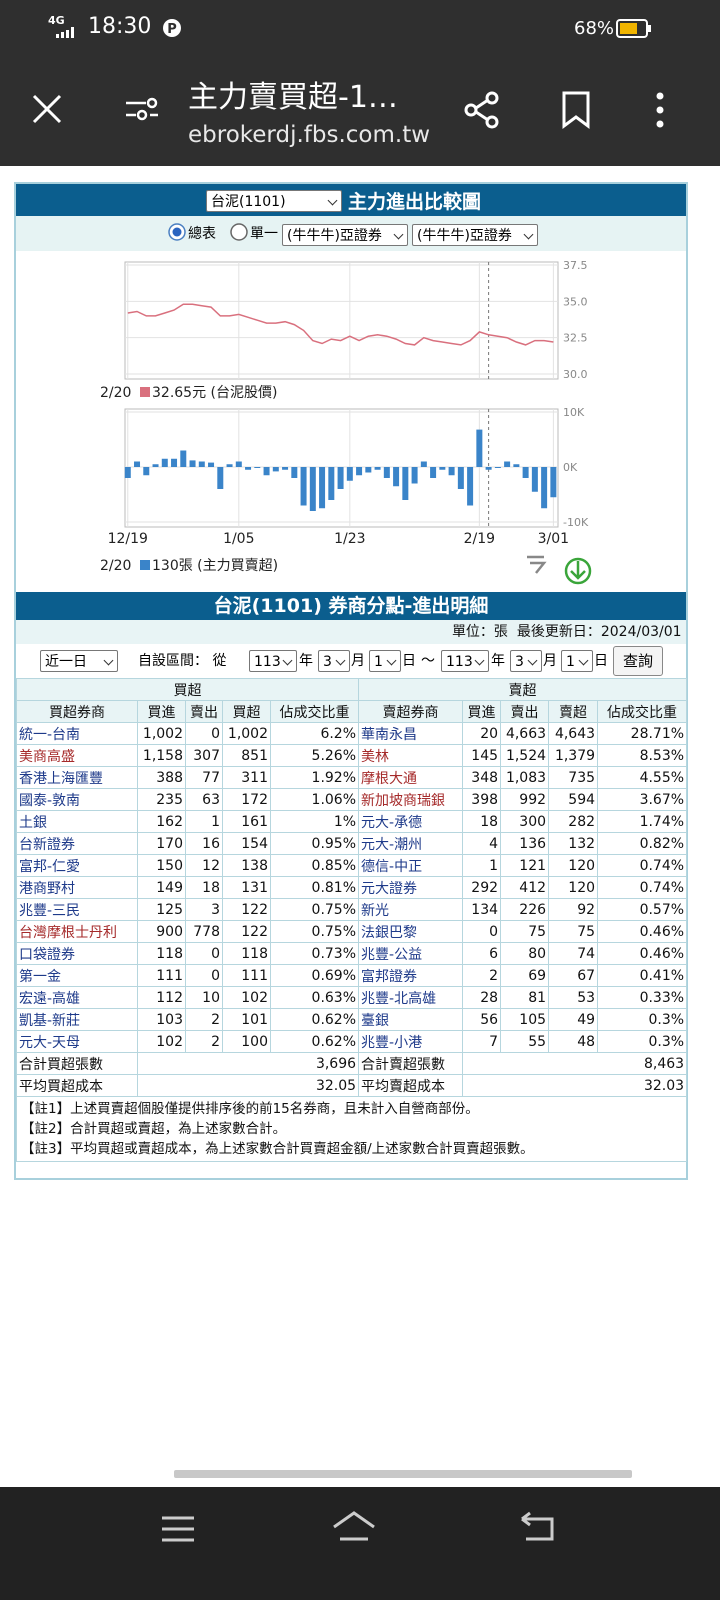 The width and height of the screenshot is (720, 1600). I want to click on radio-label: 總表, so click(202, 234).